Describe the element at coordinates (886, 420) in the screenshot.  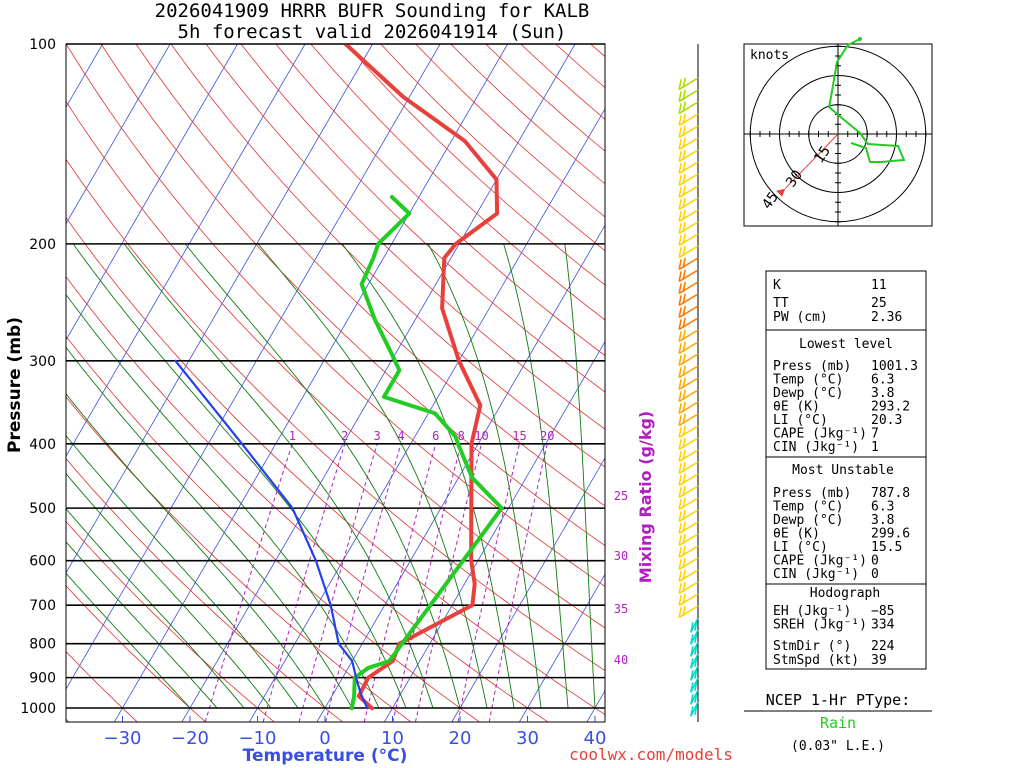
I see `index-value: 20.3` at that location.